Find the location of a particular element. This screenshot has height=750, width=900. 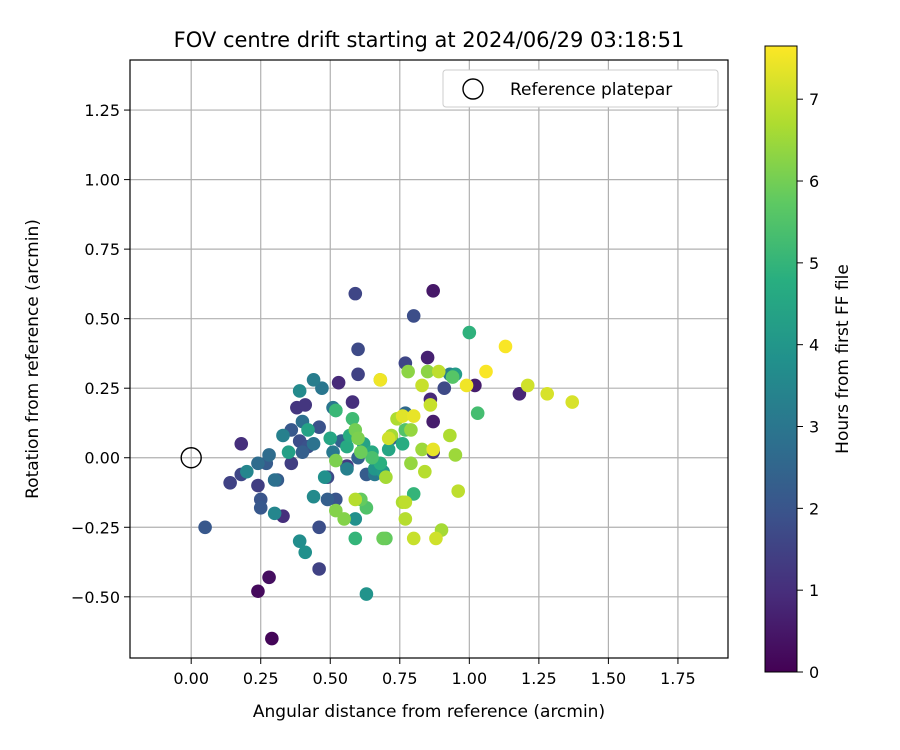

colorbar-tick-label: 7 is located at coordinates (814, 99).